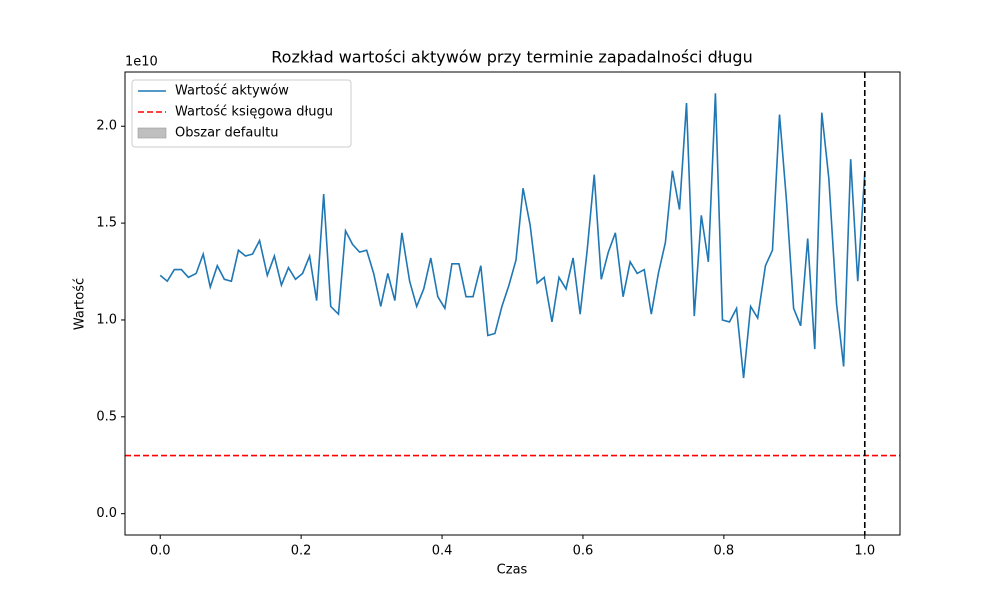 The height and width of the screenshot is (600, 1000). What do you see at coordinates (301, 551) in the screenshot?
I see `x-tick-label: 0.2` at bounding box center [301, 551].